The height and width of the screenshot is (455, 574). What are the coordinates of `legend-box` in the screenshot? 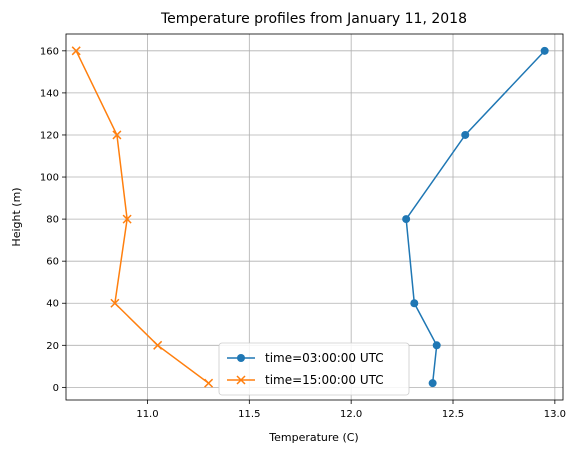 It's located at (314, 369).